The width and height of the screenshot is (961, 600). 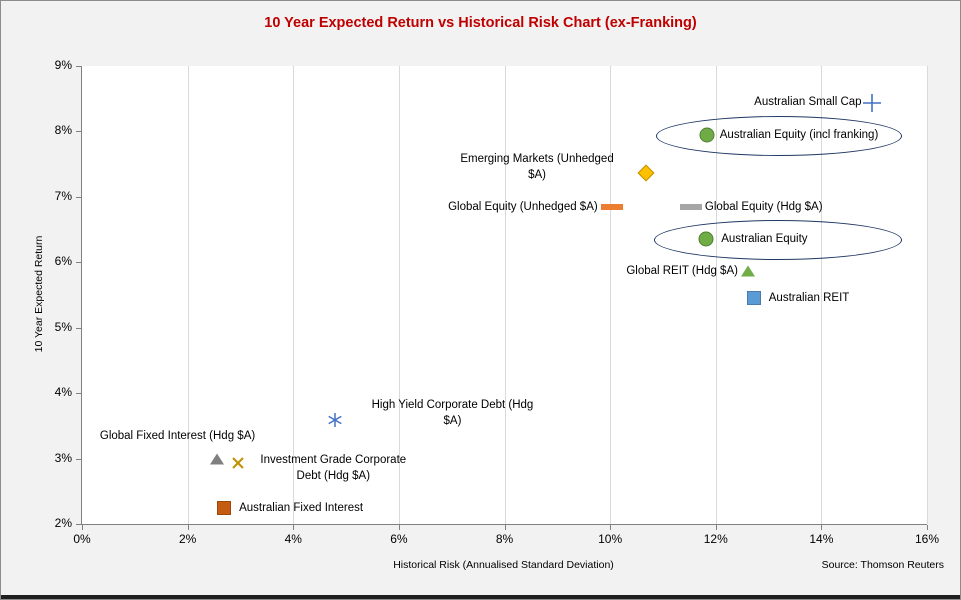 What do you see at coordinates (707, 135) in the screenshot?
I see `circle-marker-australian-equity-incl-franking` at bounding box center [707, 135].